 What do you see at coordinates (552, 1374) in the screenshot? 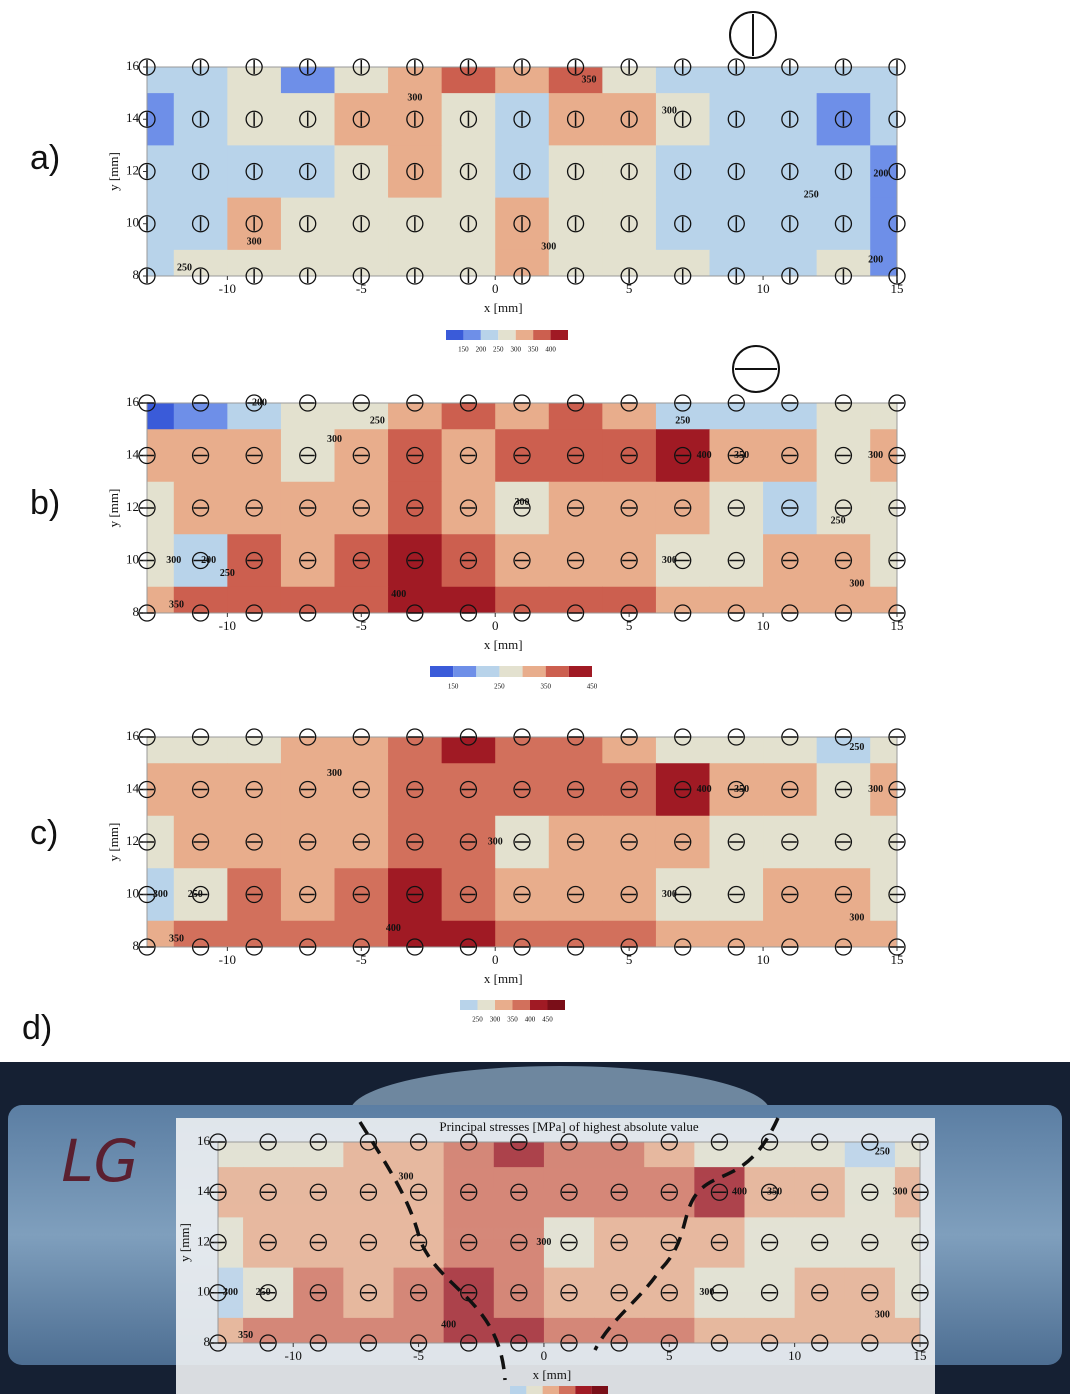
I see `x-axis-label: x [mm]` at bounding box center [552, 1374].